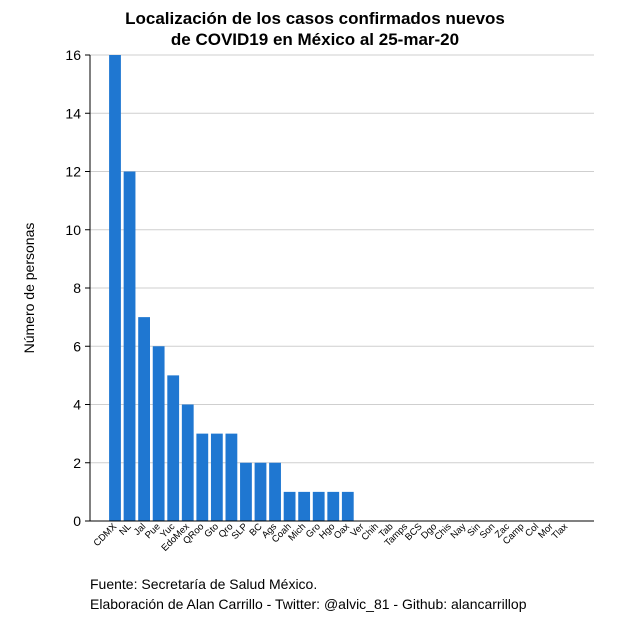  Describe the element at coordinates (77, 463) in the screenshot. I see `y-tick-label: 2` at that location.